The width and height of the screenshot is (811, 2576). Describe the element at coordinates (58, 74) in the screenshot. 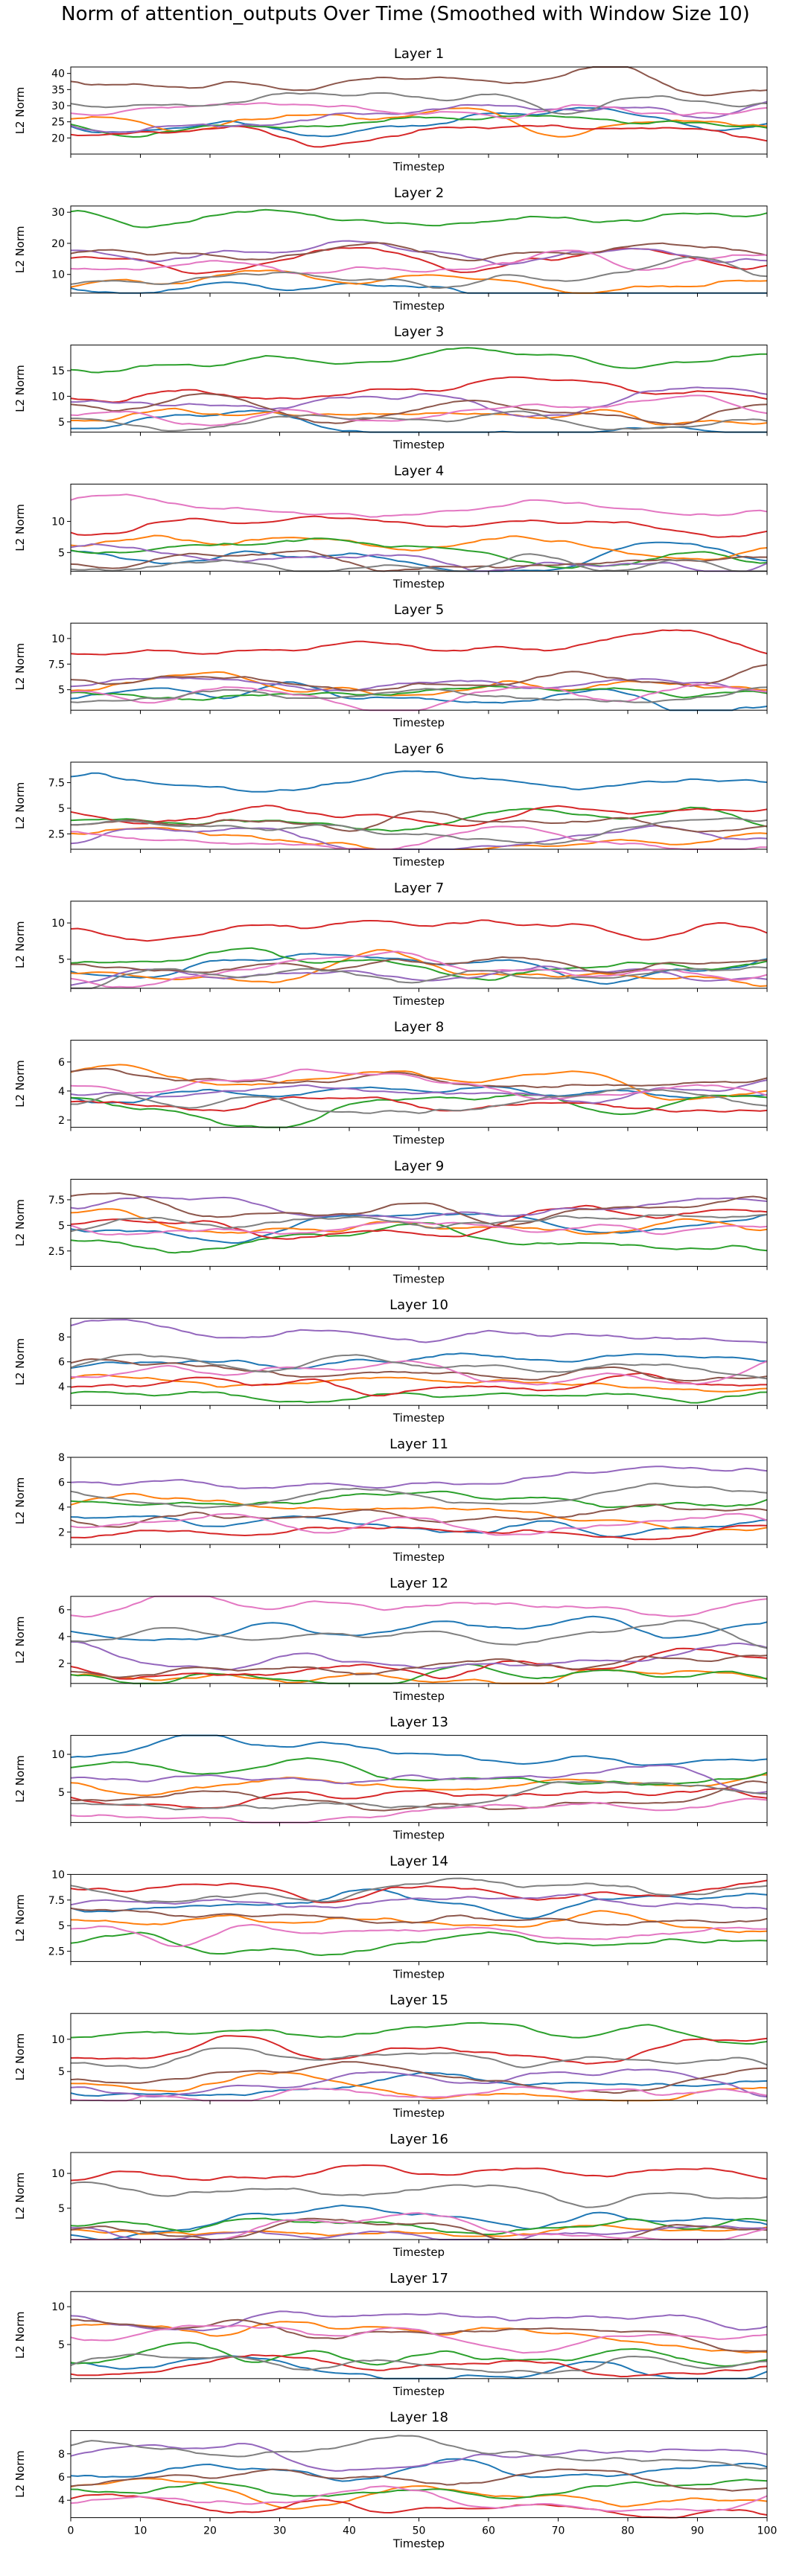

I see `y-tick-label: 40` at that location.